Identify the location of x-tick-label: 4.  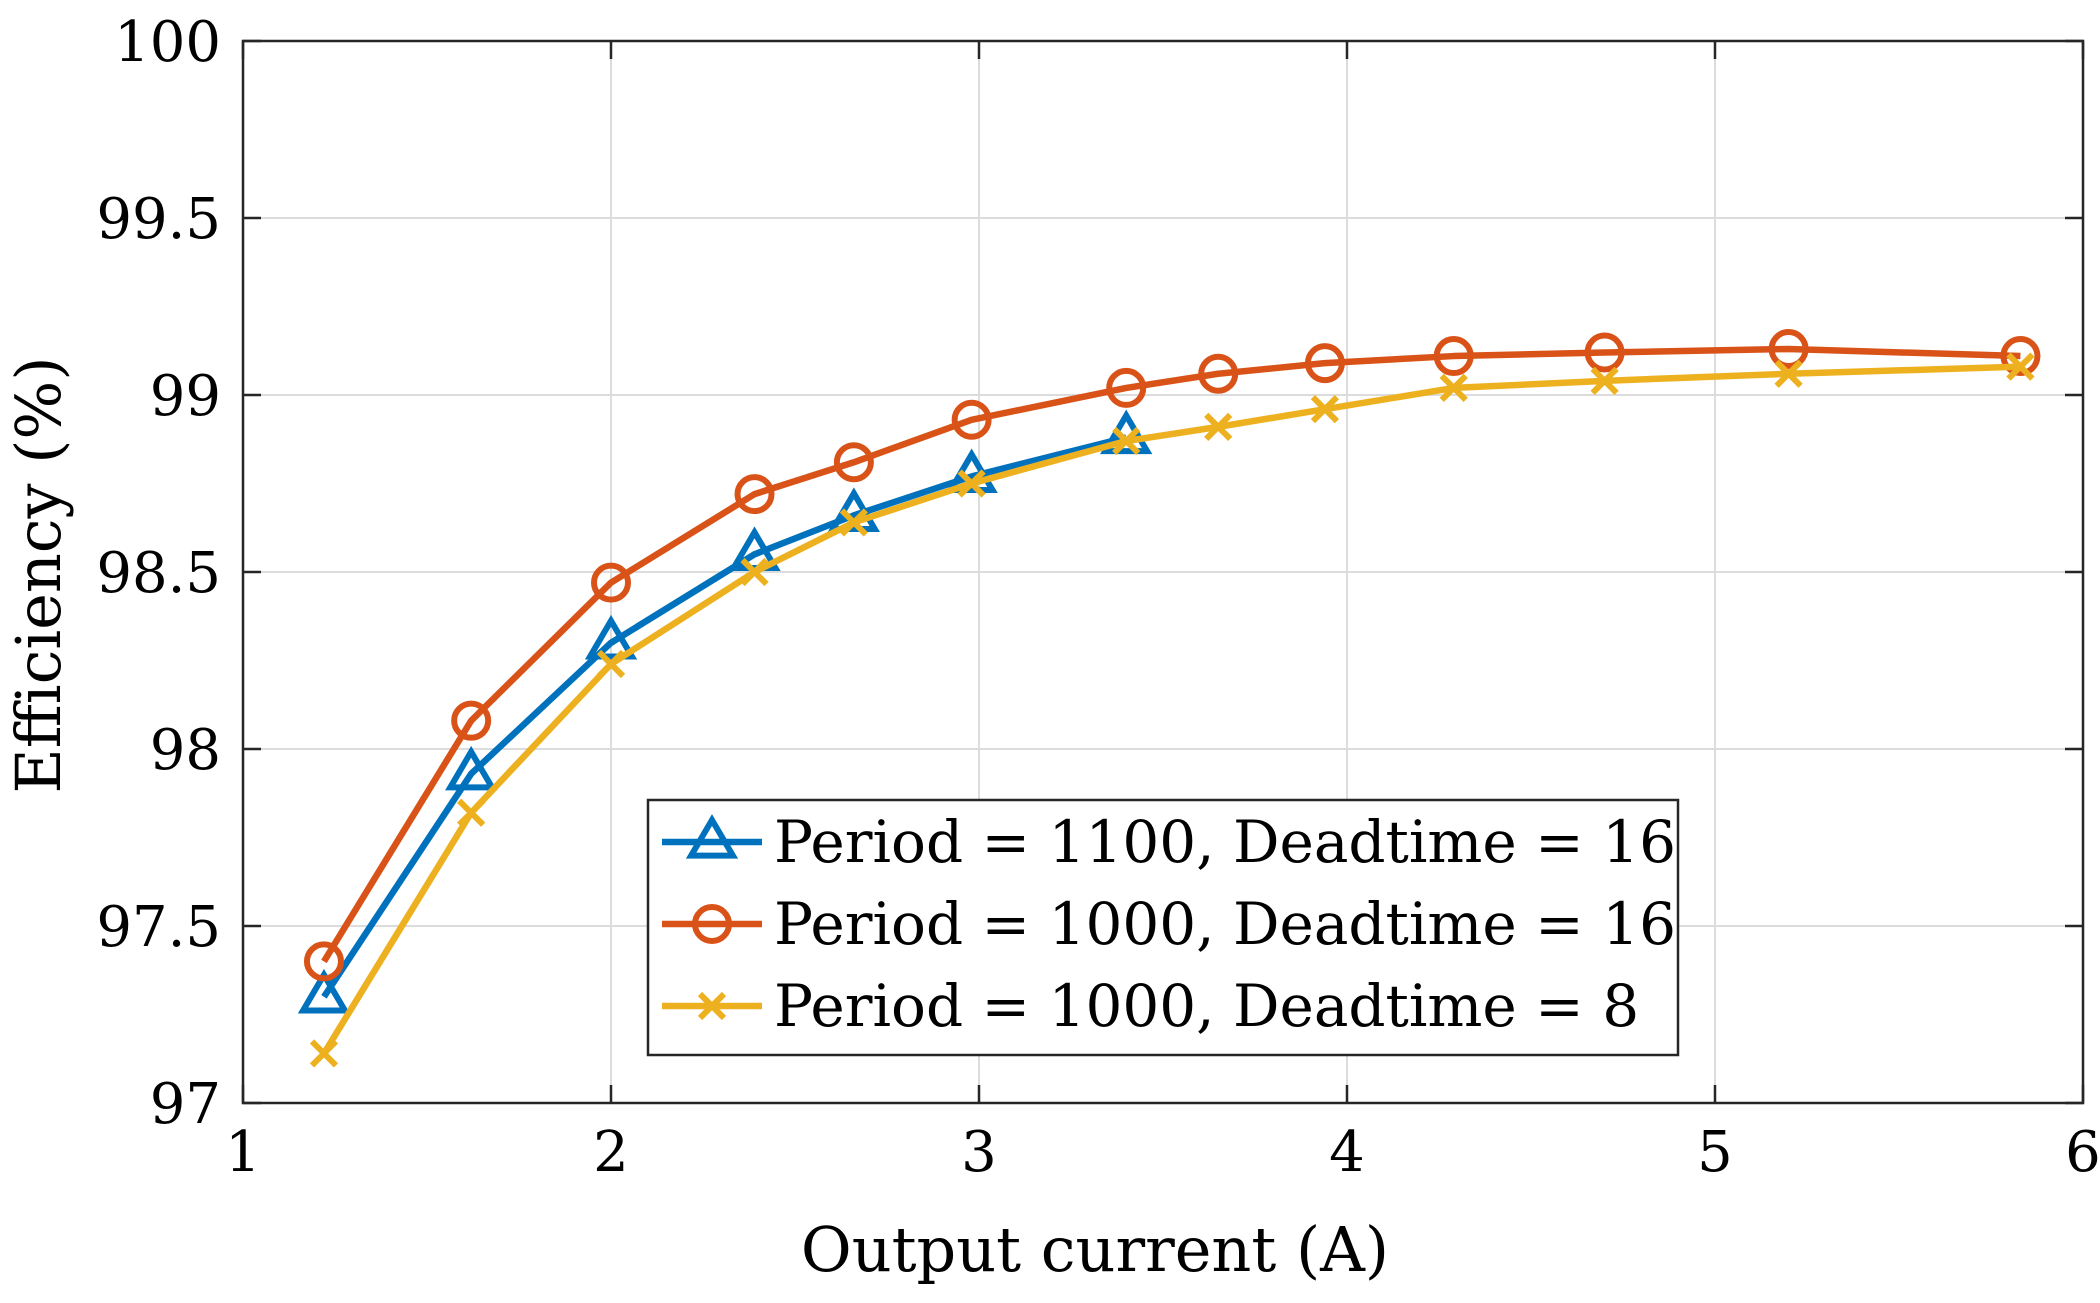
(1347, 1152).